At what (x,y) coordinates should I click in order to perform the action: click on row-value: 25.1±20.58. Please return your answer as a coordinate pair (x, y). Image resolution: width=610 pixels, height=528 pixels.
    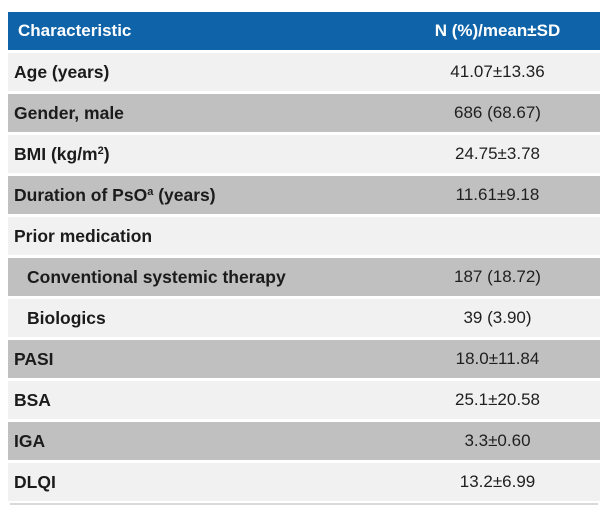
    Looking at the image, I should click on (497, 399).